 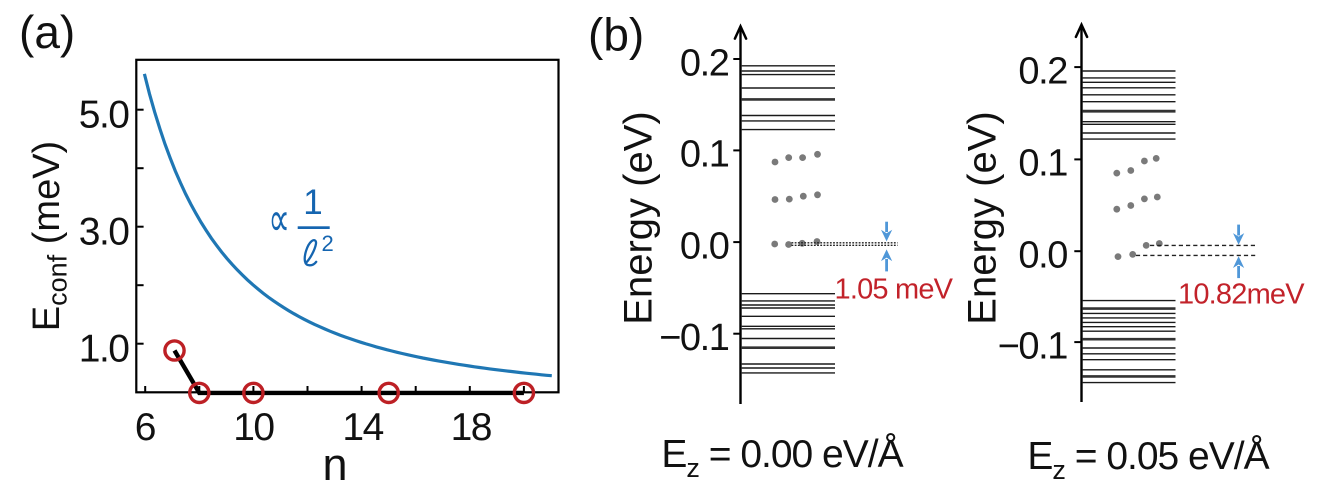 What do you see at coordinates (782, 457) in the screenshot?
I see `svg-text: Ez = 0.00 eV/Å` at bounding box center [782, 457].